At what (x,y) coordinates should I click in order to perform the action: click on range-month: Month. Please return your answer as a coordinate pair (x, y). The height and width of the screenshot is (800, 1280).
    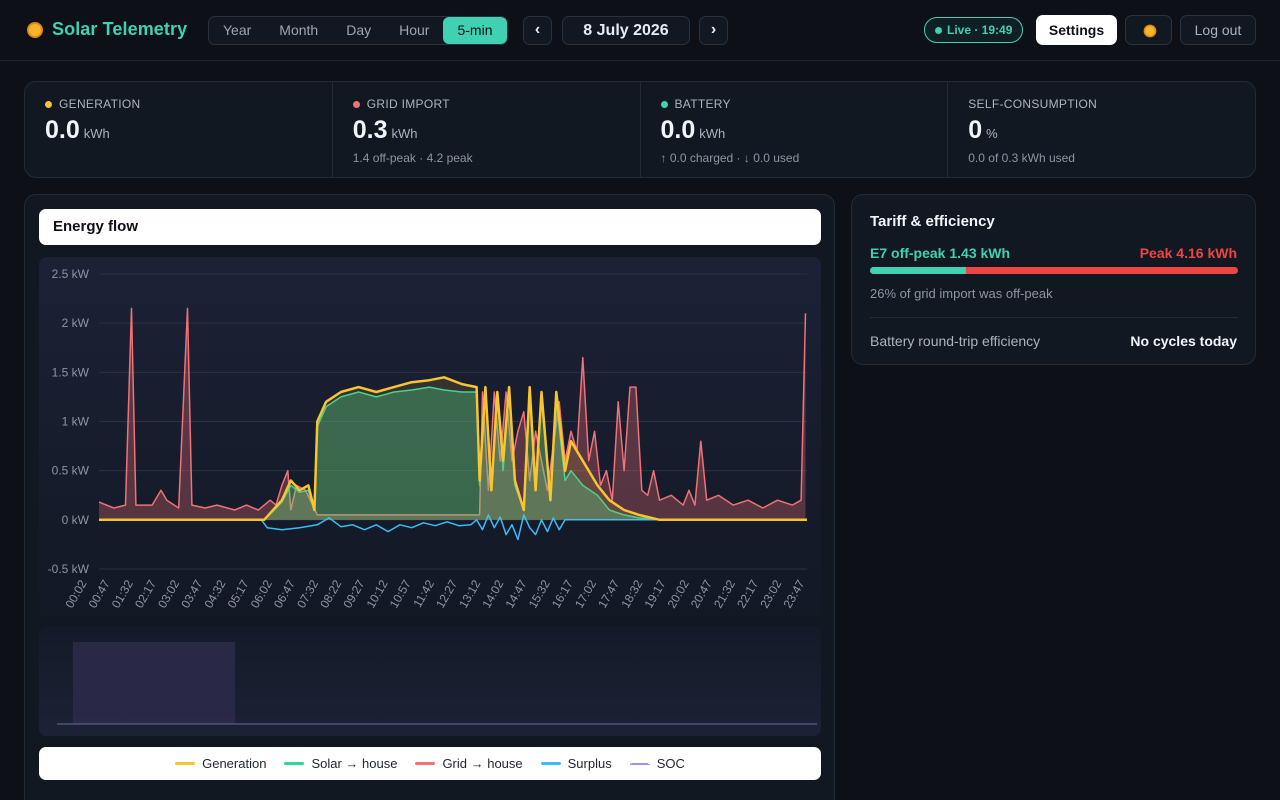
    Looking at the image, I should click on (299, 30).